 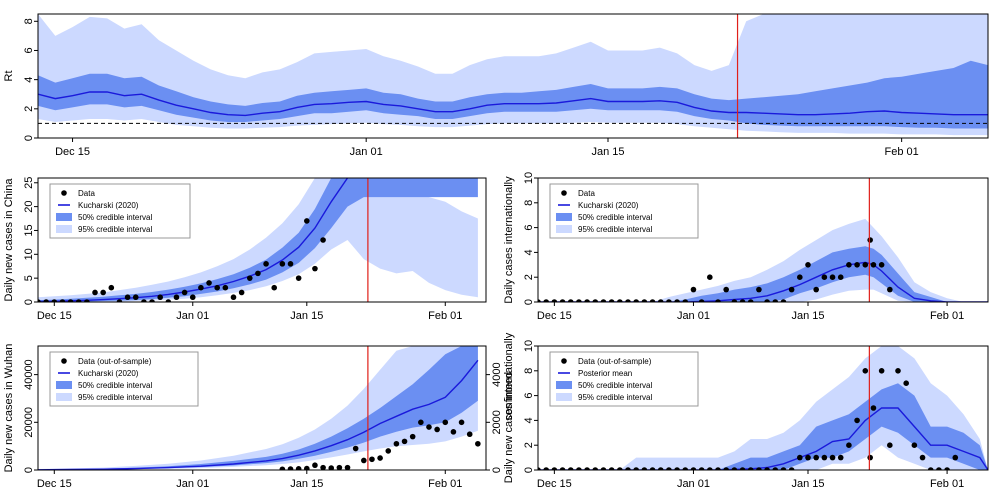 I want to click on legend-dot-icon, so click(x=564, y=193).